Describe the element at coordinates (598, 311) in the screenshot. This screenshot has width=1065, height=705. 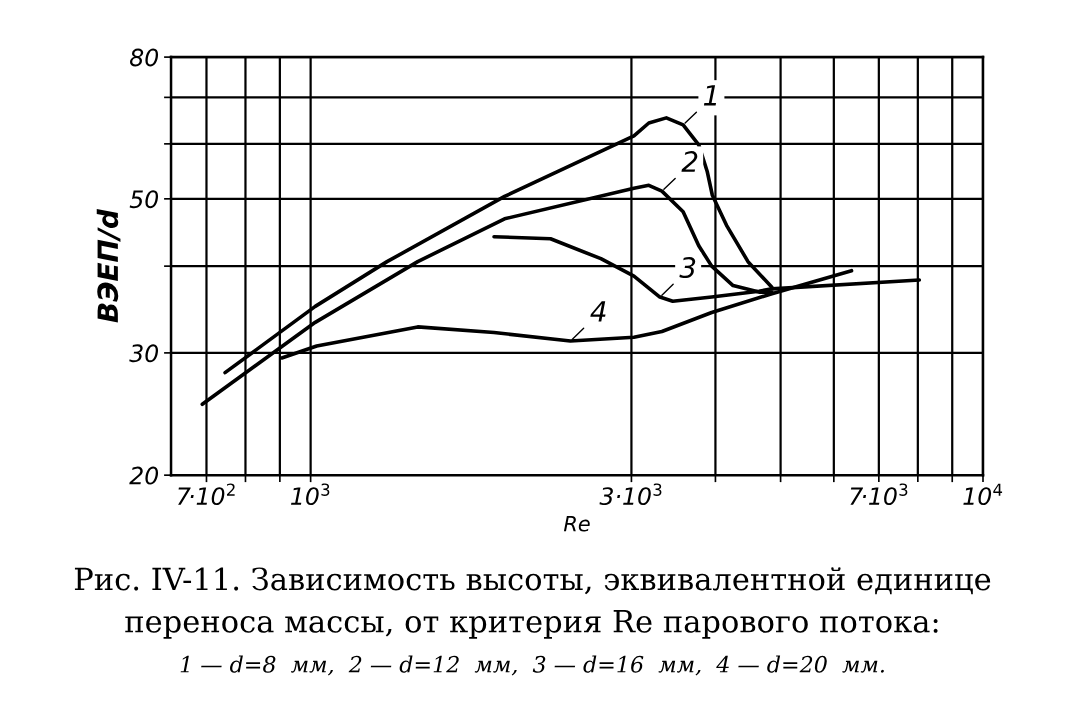
I see `annotation: 4` at that location.